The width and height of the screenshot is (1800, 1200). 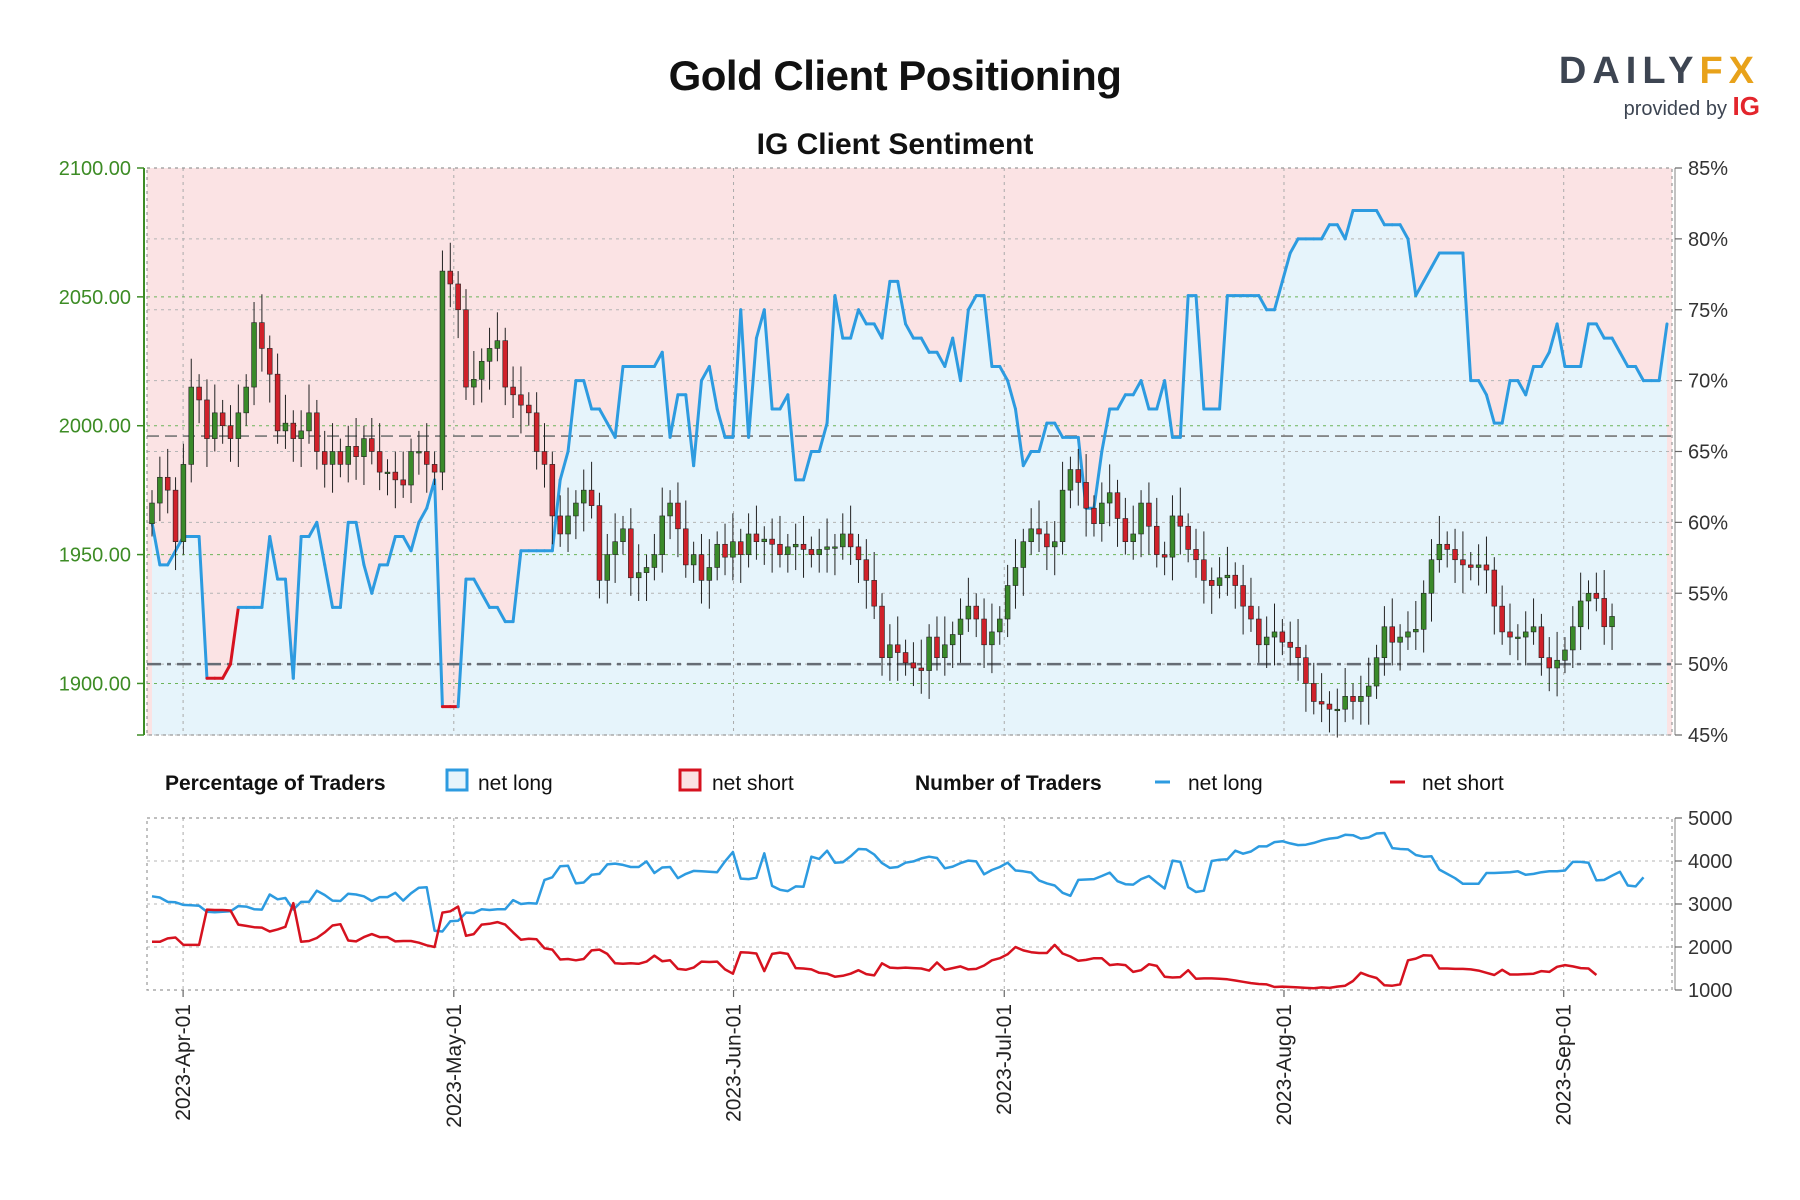 What do you see at coordinates (1650, 71) in the screenshot?
I see `brand-name: DAILYFX` at bounding box center [1650, 71].